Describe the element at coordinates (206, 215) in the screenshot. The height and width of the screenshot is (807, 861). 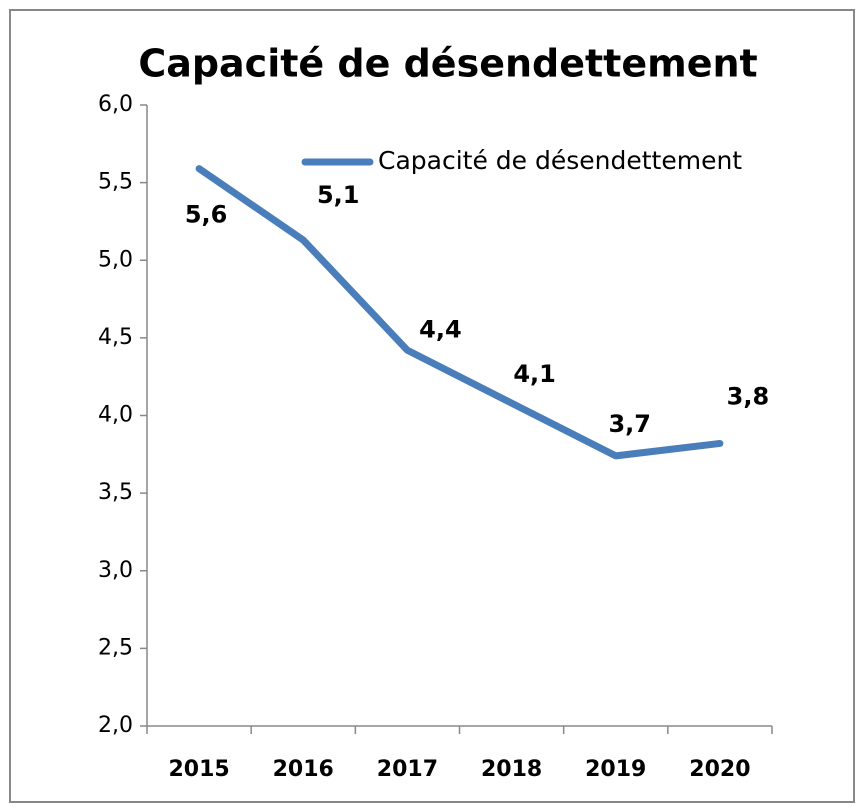
I see `data-label: 5,6` at that location.